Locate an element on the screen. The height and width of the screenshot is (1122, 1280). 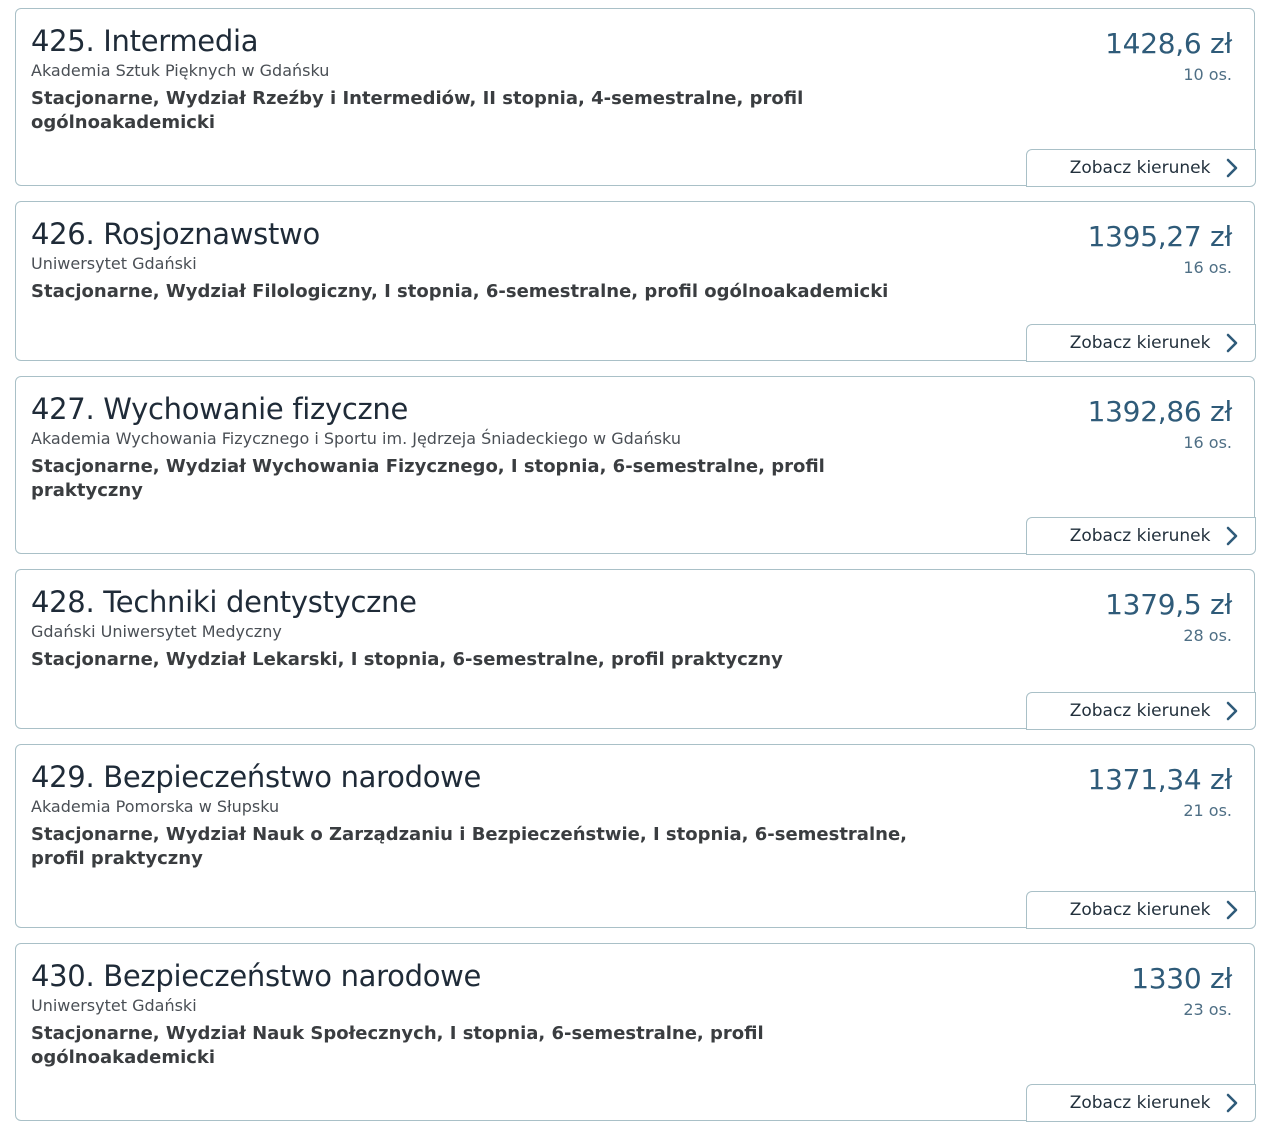
university-name: Akademia Sztuk Pięknych w Gdańsku is located at coordinates (180, 70).